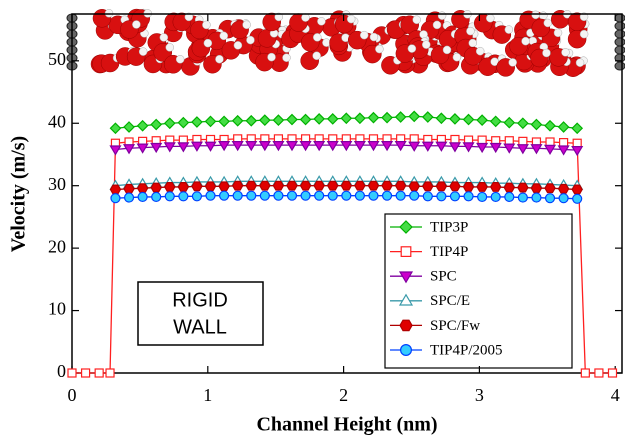 The image size is (625, 438). What do you see at coordinates (449, 252) in the screenshot?
I see `legend-label: TIP4P` at bounding box center [449, 252].